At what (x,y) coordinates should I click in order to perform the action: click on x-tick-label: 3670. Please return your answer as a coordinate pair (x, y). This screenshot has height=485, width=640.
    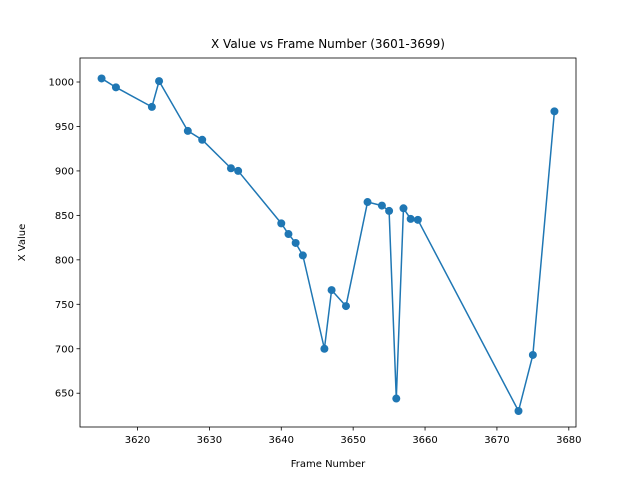
    Looking at the image, I should click on (496, 440).